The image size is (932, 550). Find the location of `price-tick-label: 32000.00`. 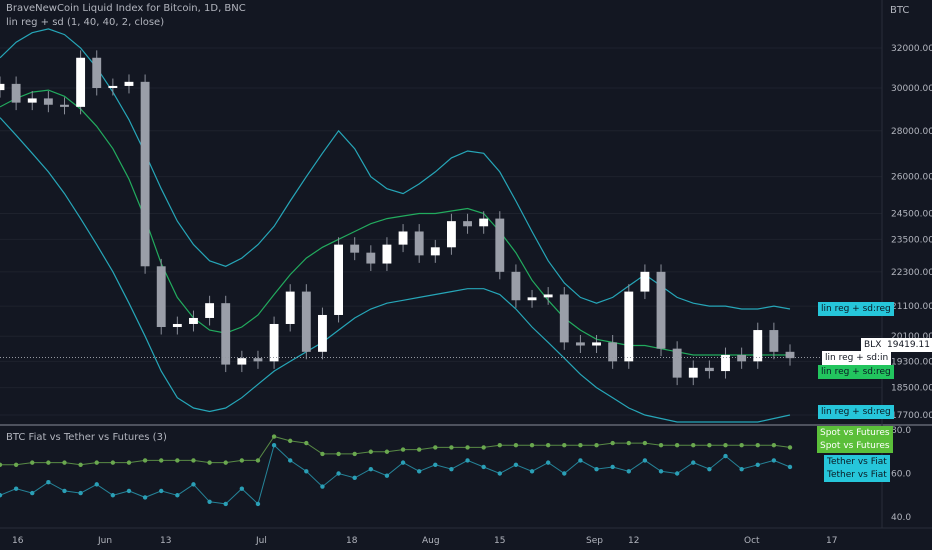

price-tick-label: 32000.00 is located at coordinates (911, 49).